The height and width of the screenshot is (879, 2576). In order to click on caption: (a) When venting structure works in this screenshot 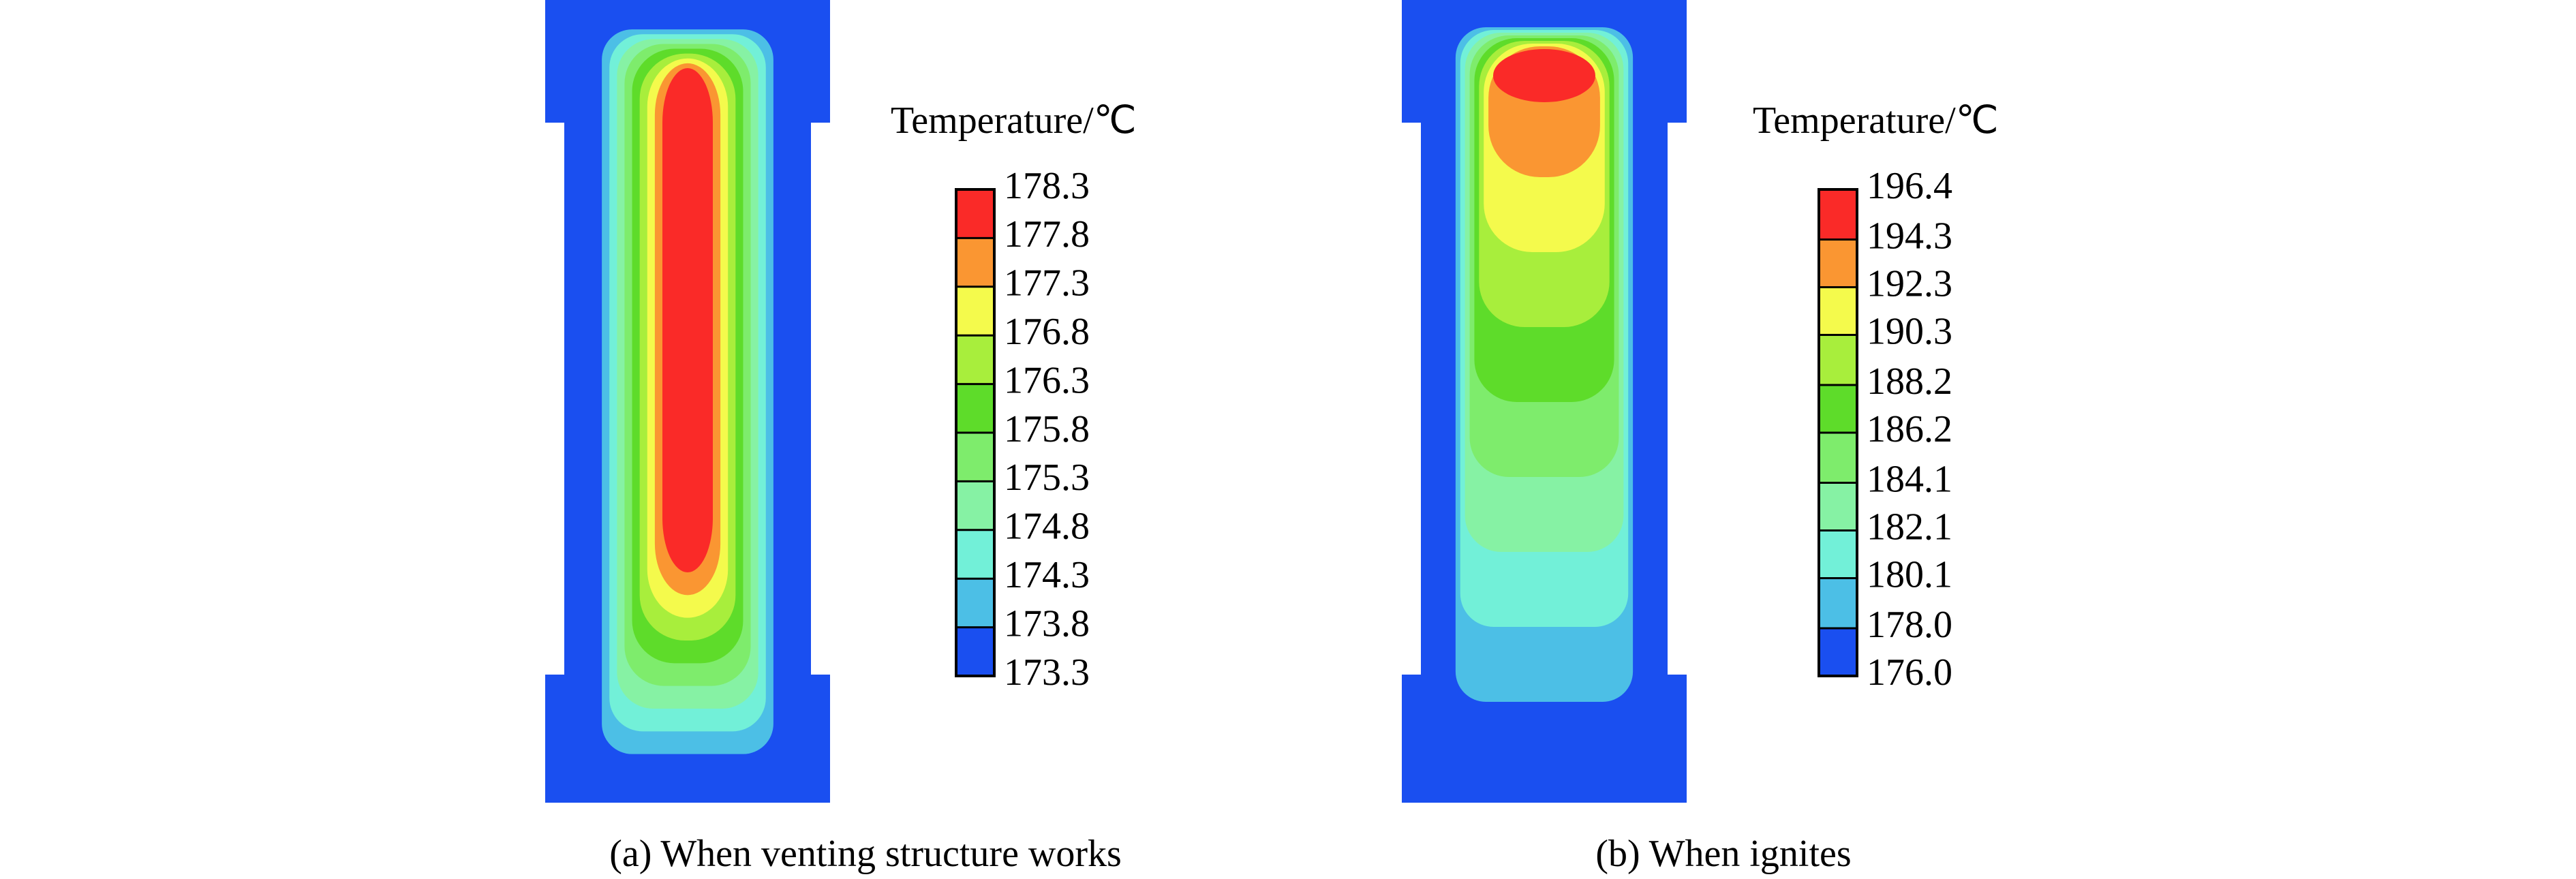, I will do `click(865, 854)`.